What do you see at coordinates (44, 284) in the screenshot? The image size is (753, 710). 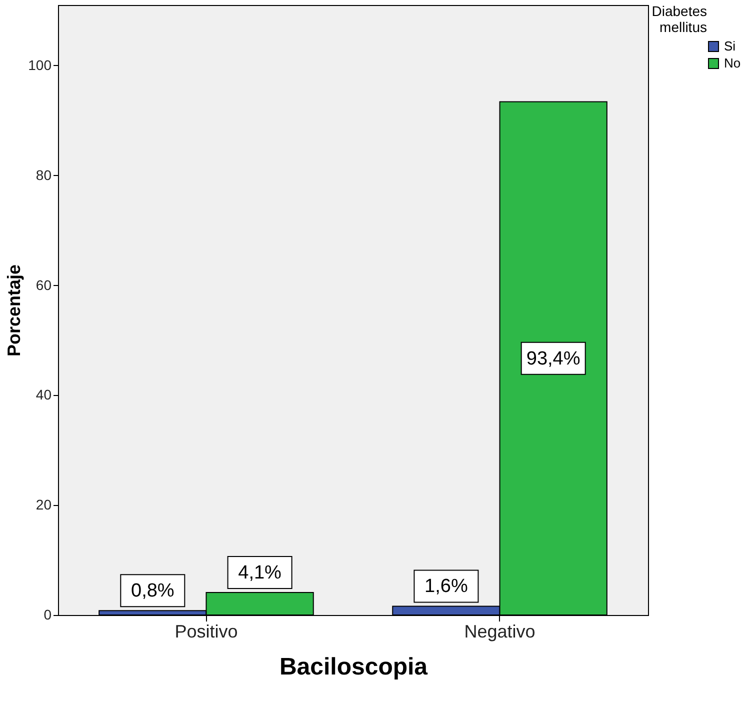 I see `y-tick-label: 60` at bounding box center [44, 284].